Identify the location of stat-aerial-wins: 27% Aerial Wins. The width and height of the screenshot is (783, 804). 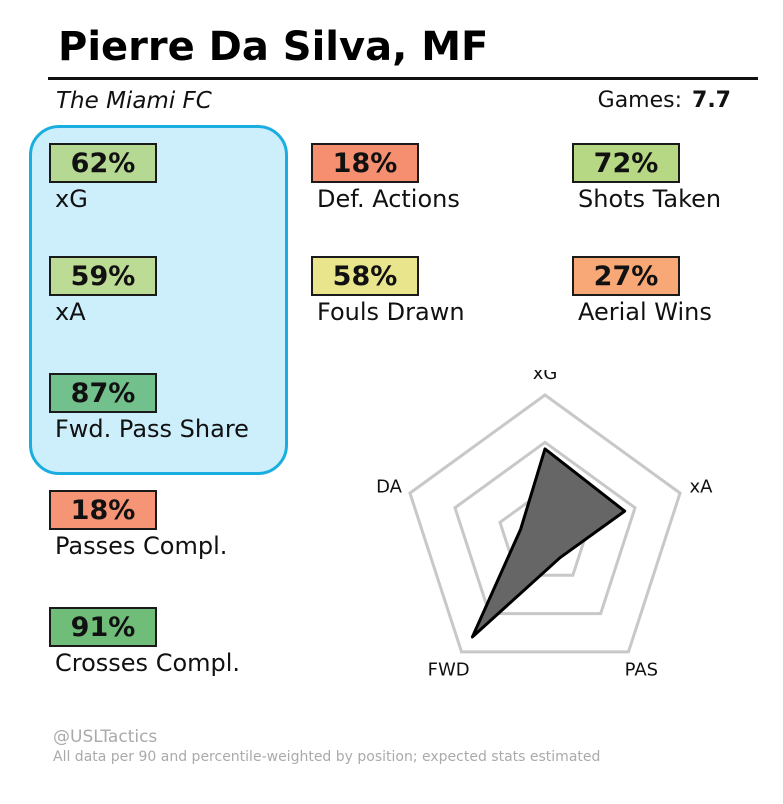
(642, 291).